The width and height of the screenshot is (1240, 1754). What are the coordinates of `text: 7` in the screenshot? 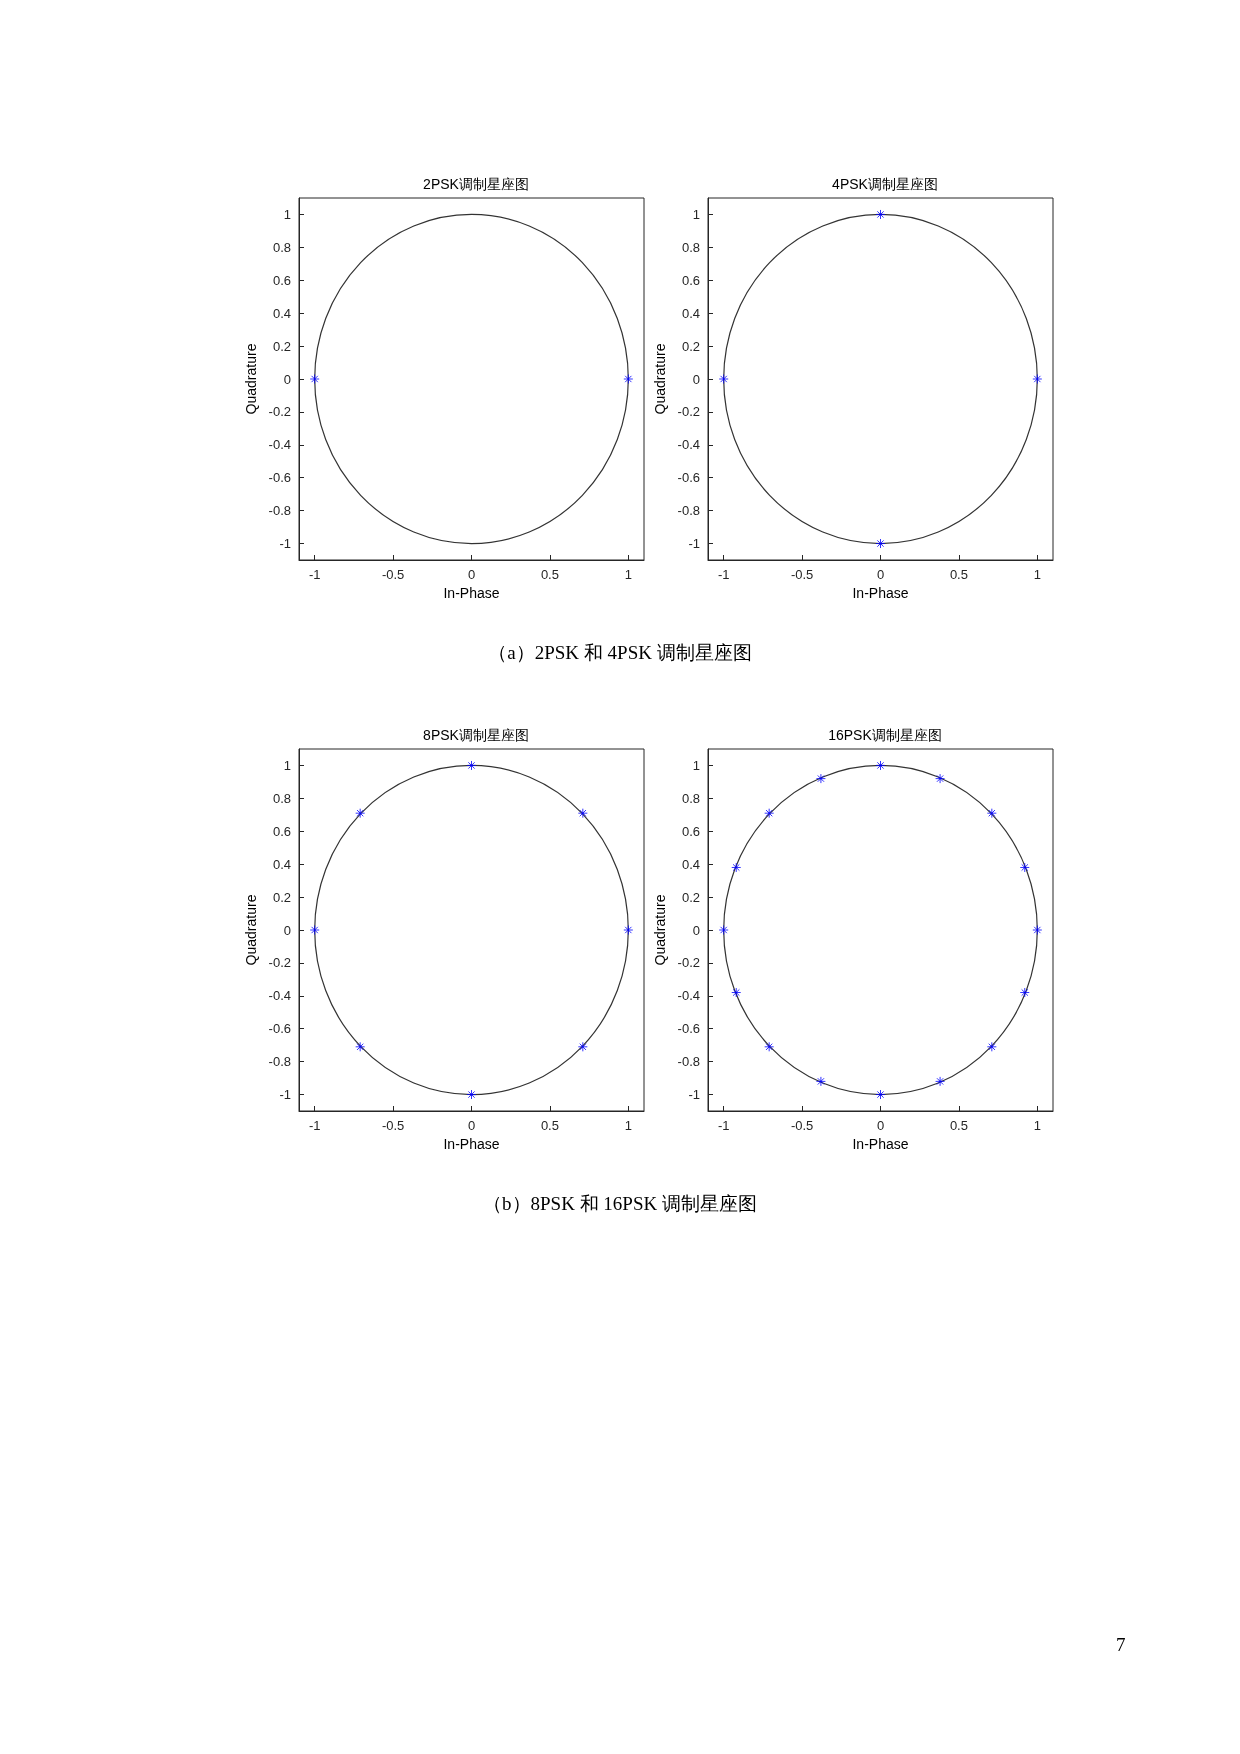 It's located at (1121, 1645).